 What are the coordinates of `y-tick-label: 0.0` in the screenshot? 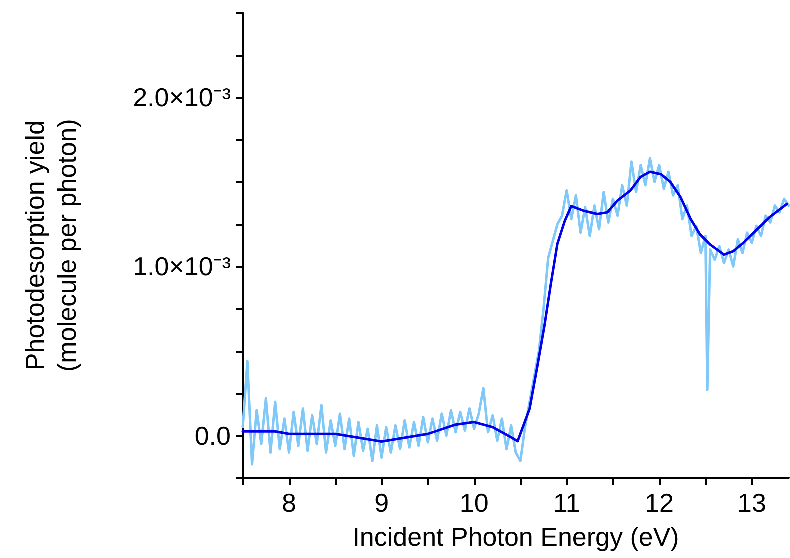 It's located at (212, 435).